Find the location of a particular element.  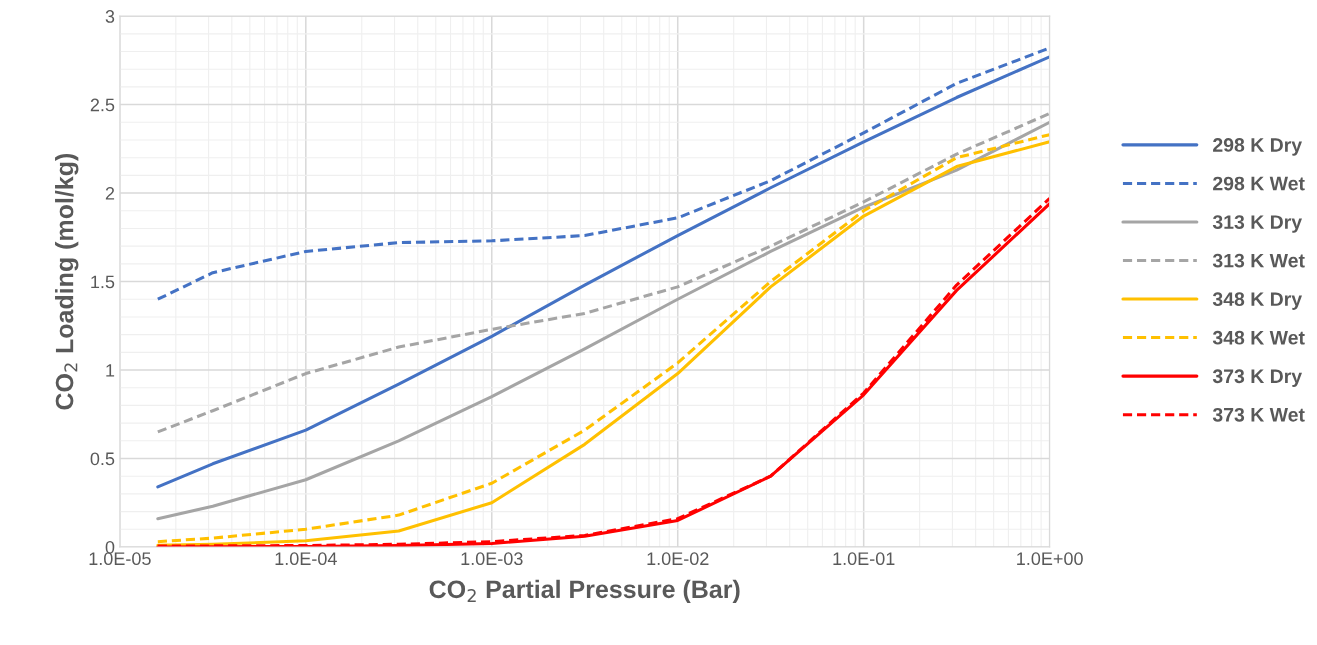

x-tick-label: 1.0E+00 is located at coordinates (1050, 559).